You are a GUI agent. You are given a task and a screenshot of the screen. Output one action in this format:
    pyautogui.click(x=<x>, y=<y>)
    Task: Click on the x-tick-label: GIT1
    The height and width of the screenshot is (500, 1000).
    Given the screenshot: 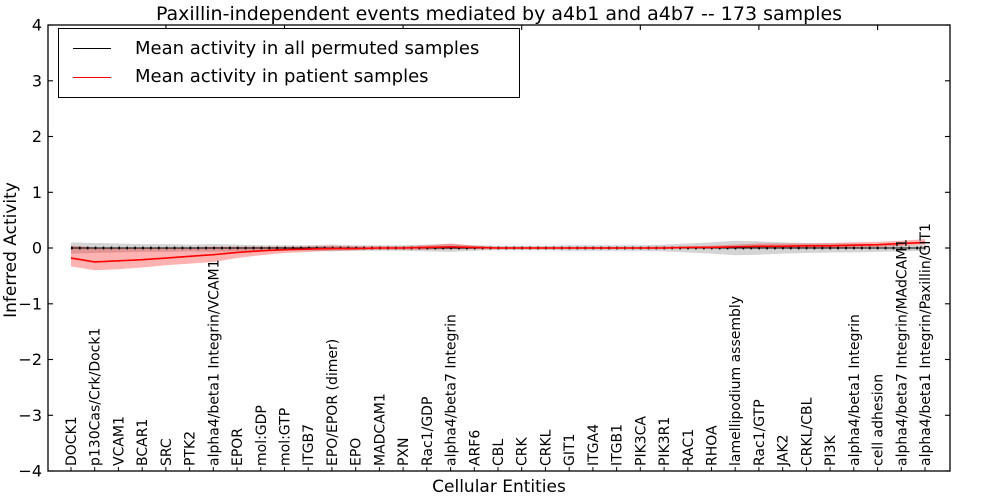 What is the action you would take?
    pyautogui.click(x=570, y=450)
    